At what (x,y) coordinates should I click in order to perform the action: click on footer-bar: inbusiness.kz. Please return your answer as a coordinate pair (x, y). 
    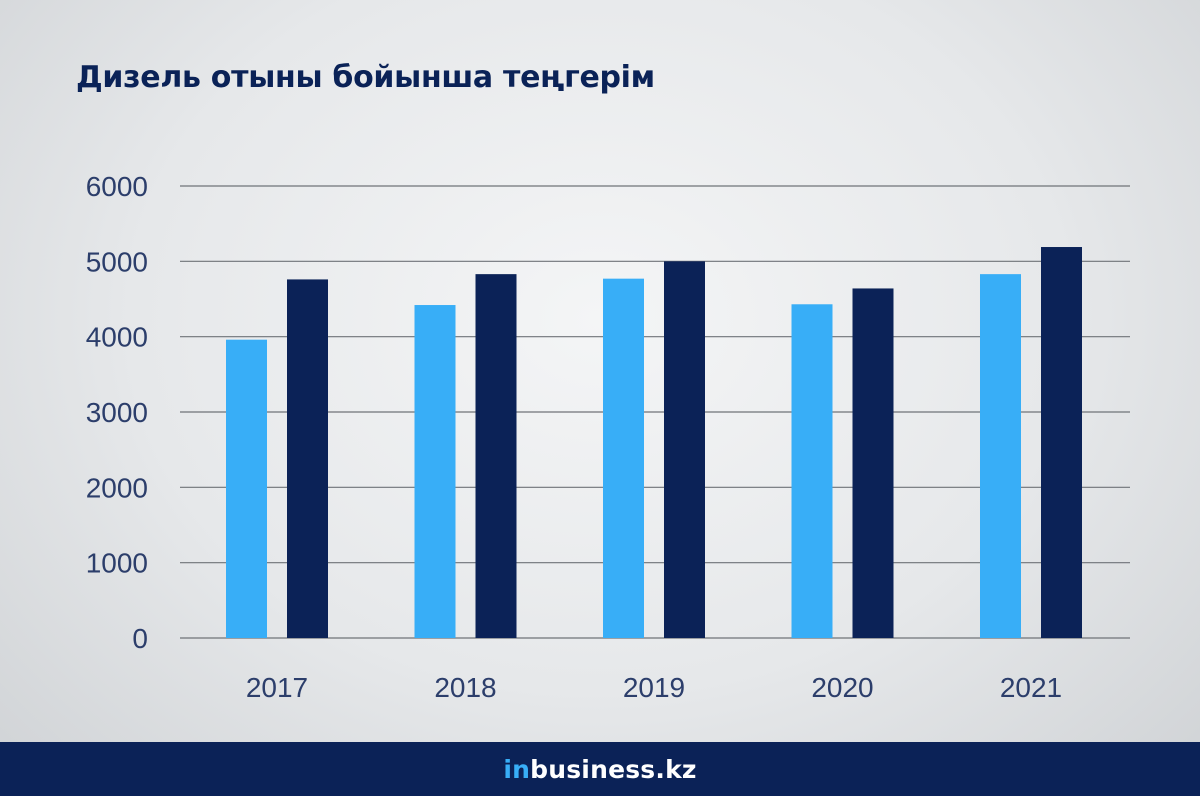
    Looking at the image, I should click on (600, 769).